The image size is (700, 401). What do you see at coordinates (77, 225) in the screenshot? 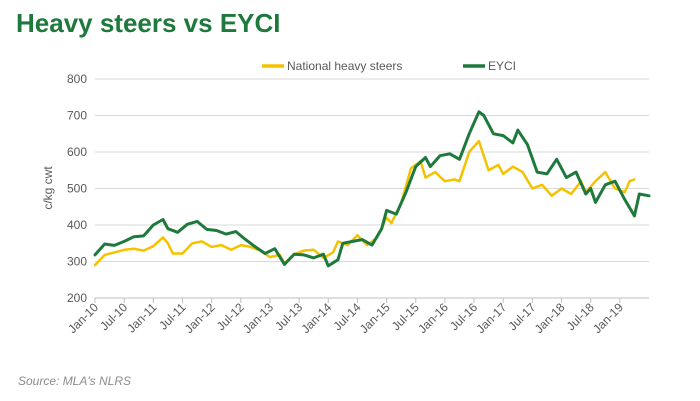
I see `y-tick-label: 400` at bounding box center [77, 225].